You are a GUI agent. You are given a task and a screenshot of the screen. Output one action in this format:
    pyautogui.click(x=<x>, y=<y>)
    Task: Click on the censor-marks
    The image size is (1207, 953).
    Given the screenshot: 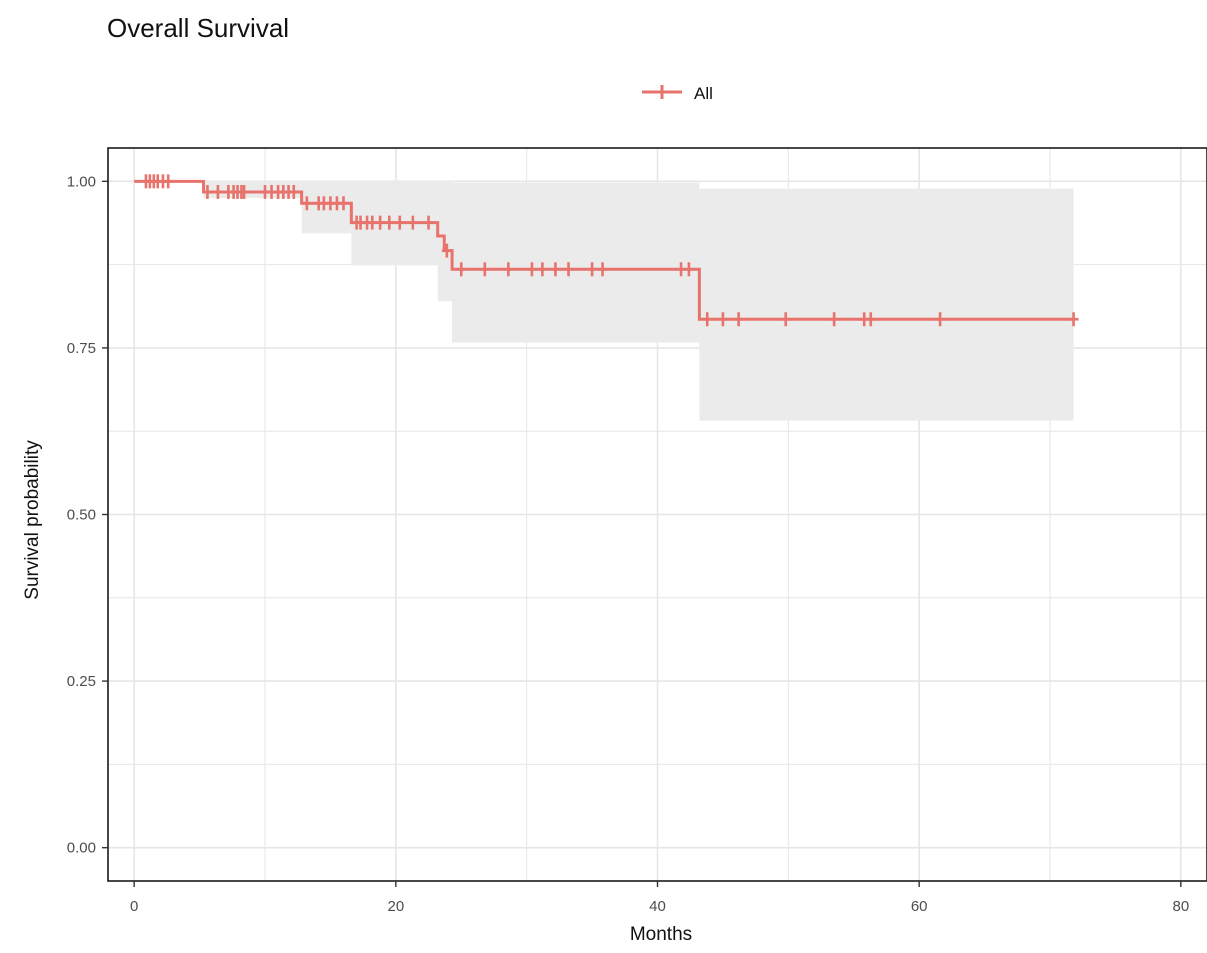 What is the action you would take?
    pyautogui.click(x=609, y=250)
    